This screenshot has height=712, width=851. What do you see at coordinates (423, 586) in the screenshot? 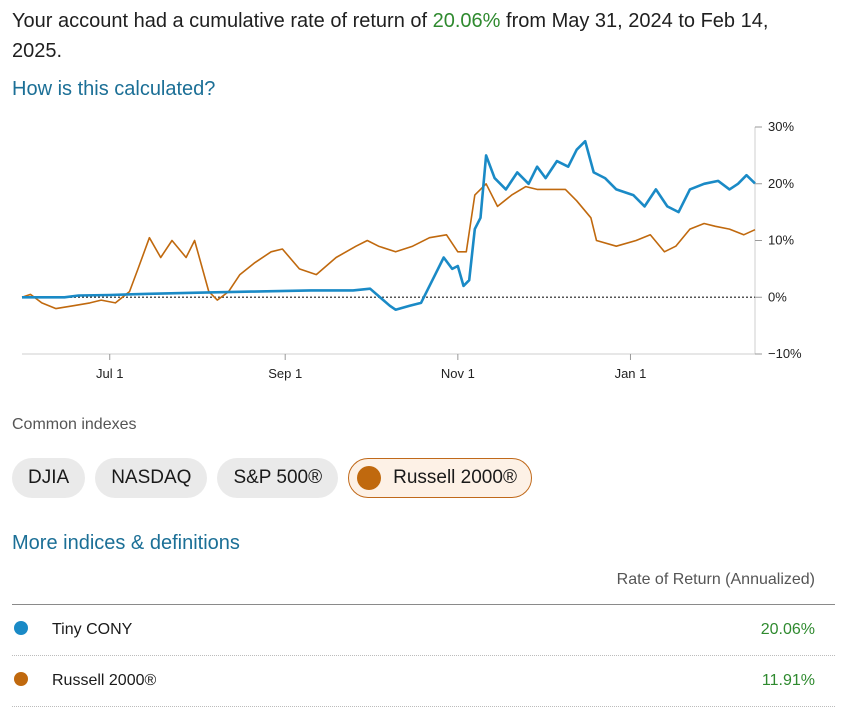
I see `rate-of-return-header: Rate of Return (Annualized)` at bounding box center [423, 586].